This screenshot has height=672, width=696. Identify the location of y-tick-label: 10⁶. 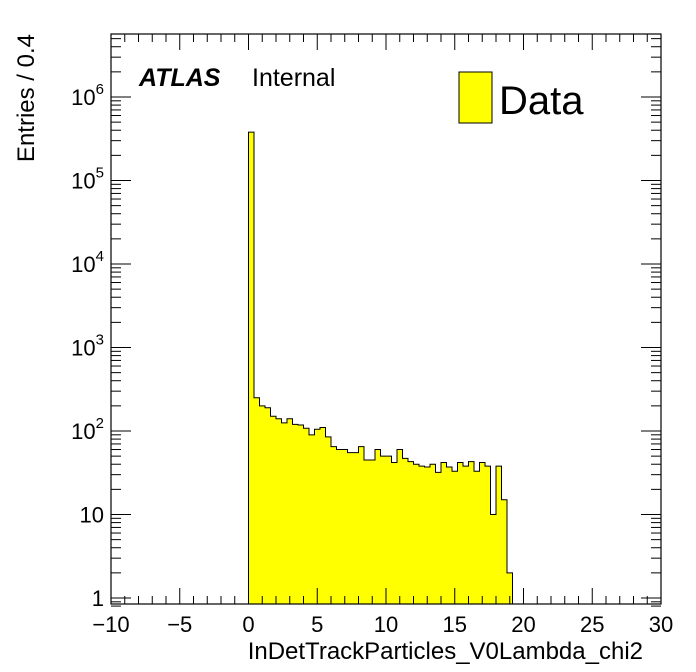
(87, 95).